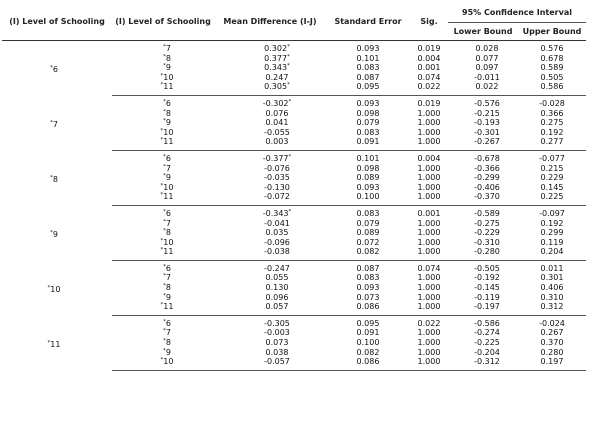 The width and height of the screenshot is (589, 426). I want to click on table-row: *7 -0.041 0.079 1.000 -0.275 0.192, so click(294, 224).